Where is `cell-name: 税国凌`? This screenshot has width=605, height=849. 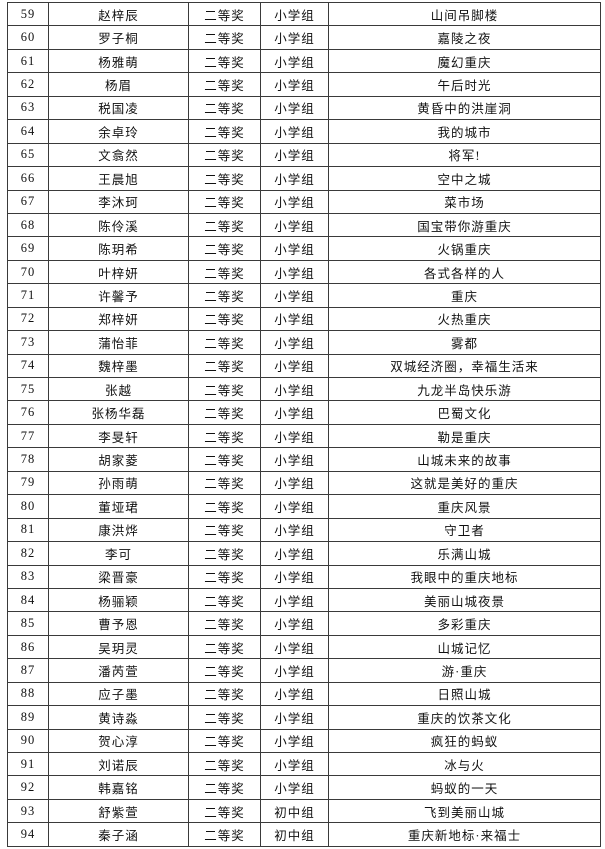 cell-name: 税国凌 is located at coordinates (118, 108).